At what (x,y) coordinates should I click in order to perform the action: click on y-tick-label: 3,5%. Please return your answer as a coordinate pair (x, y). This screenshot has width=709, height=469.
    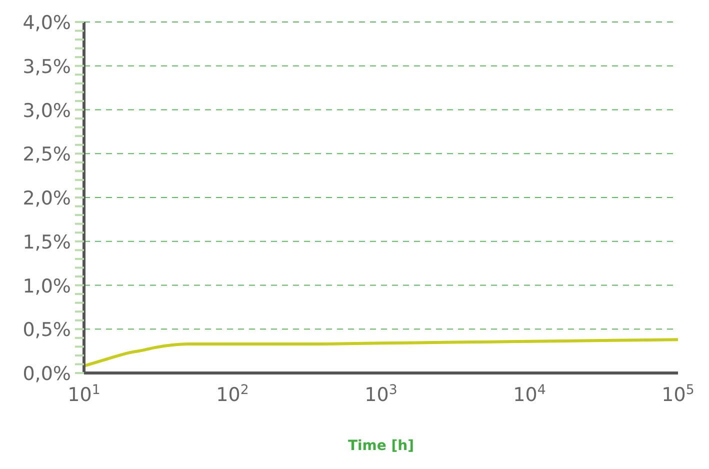
    Looking at the image, I should click on (46, 67).